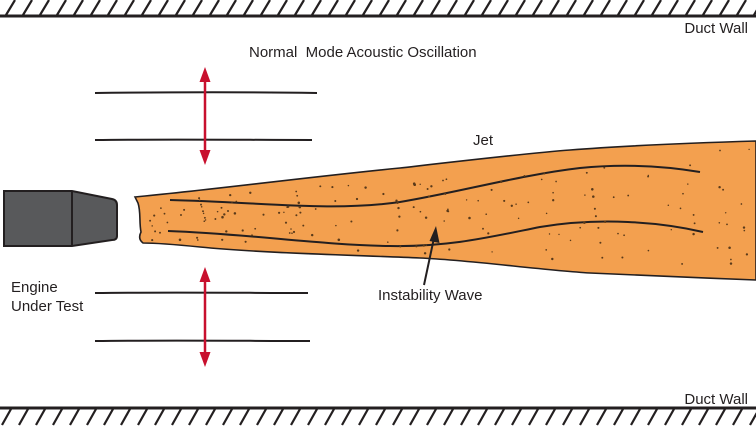 The height and width of the screenshot is (429, 756). What do you see at coordinates (431, 256) in the screenshot?
I see `instability-wave-pointer` at bounding box center [431, 256].